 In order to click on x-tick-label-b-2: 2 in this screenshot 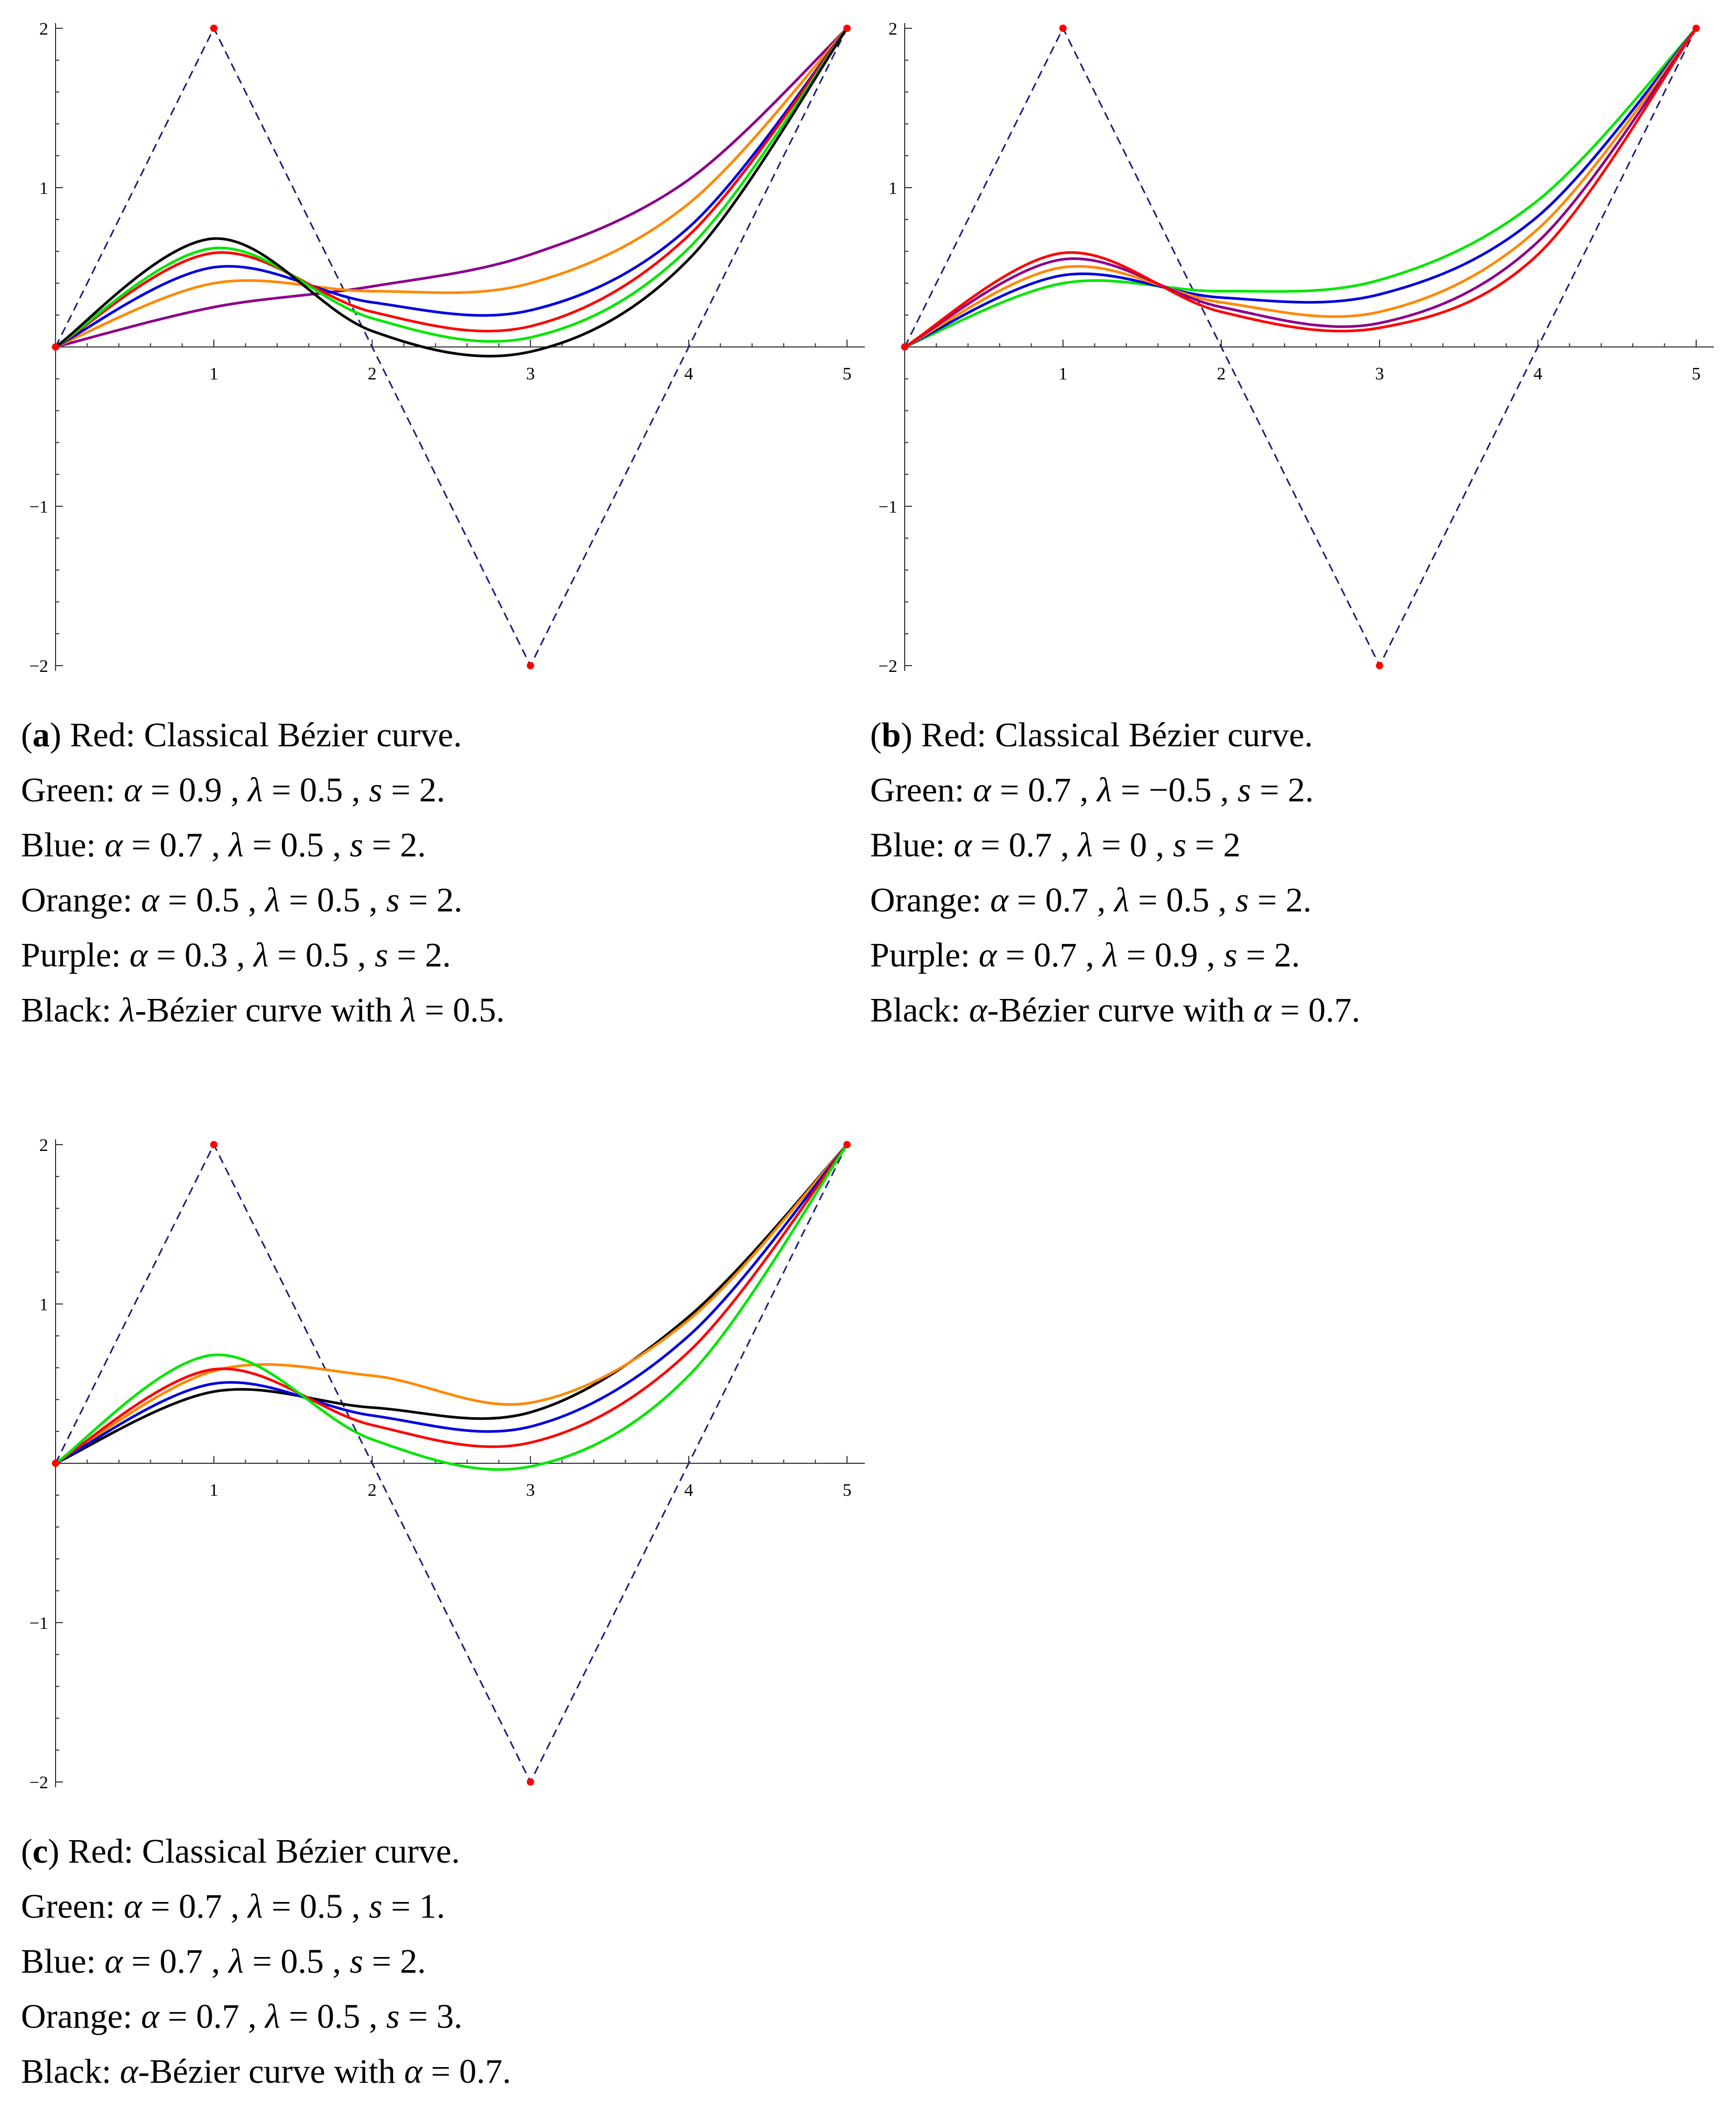, I will do `click(1221, 374)`.